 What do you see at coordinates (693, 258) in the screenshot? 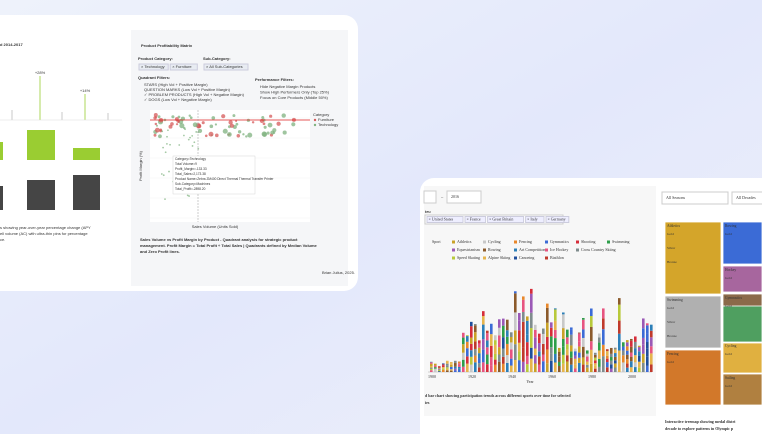
I see `treemap-tile` at bounding box center [693, 258].